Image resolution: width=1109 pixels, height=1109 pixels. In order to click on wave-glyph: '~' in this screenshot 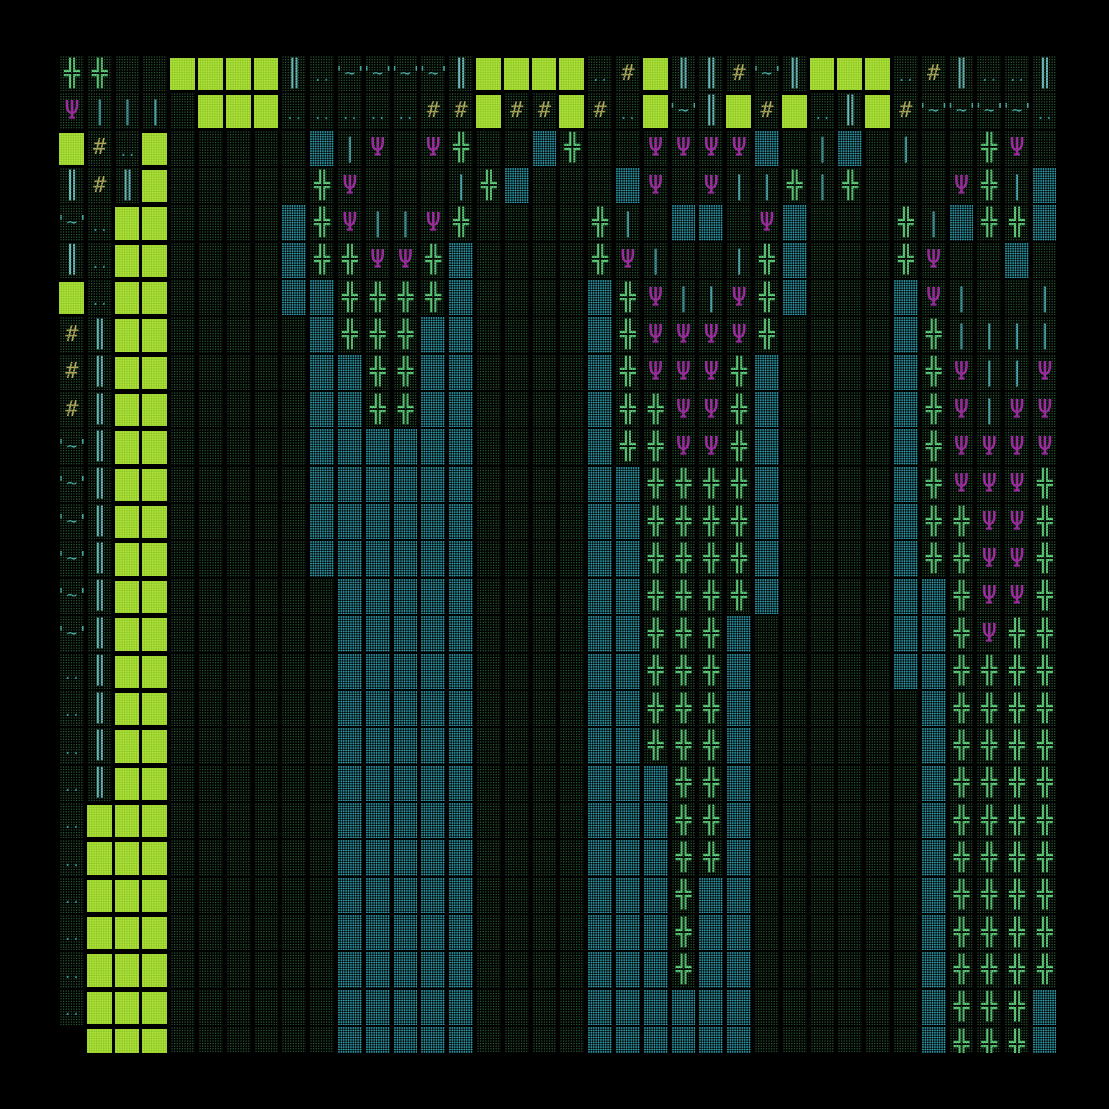, I will do `click(933, 111)`.